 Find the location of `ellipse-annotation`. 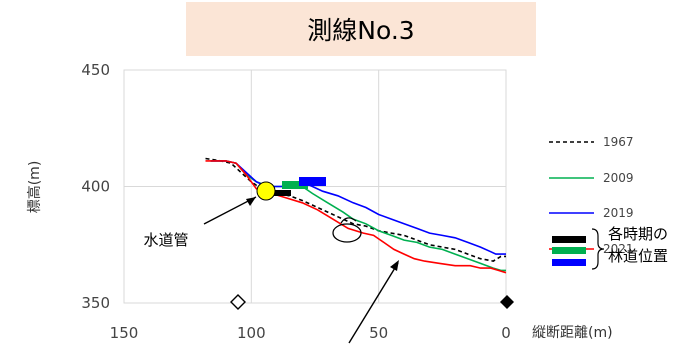

ellipse-annotation is located at coordinates (347, 233).